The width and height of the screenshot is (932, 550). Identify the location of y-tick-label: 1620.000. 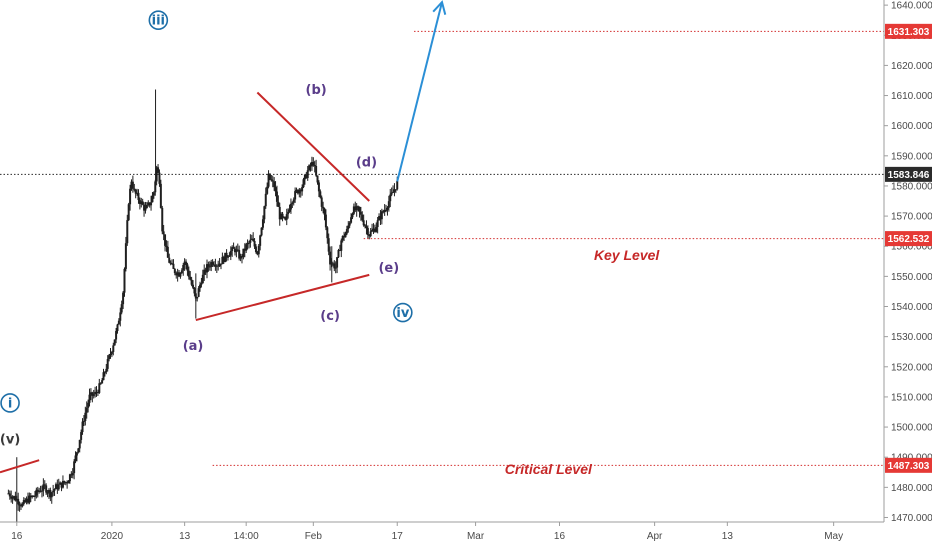
(911, 66).